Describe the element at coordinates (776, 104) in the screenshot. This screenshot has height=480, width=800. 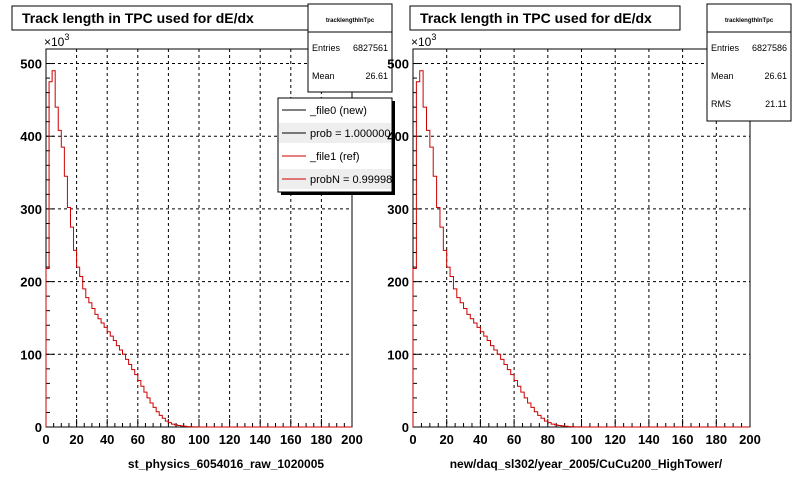
I see `stats-value: 21.11` at that location.